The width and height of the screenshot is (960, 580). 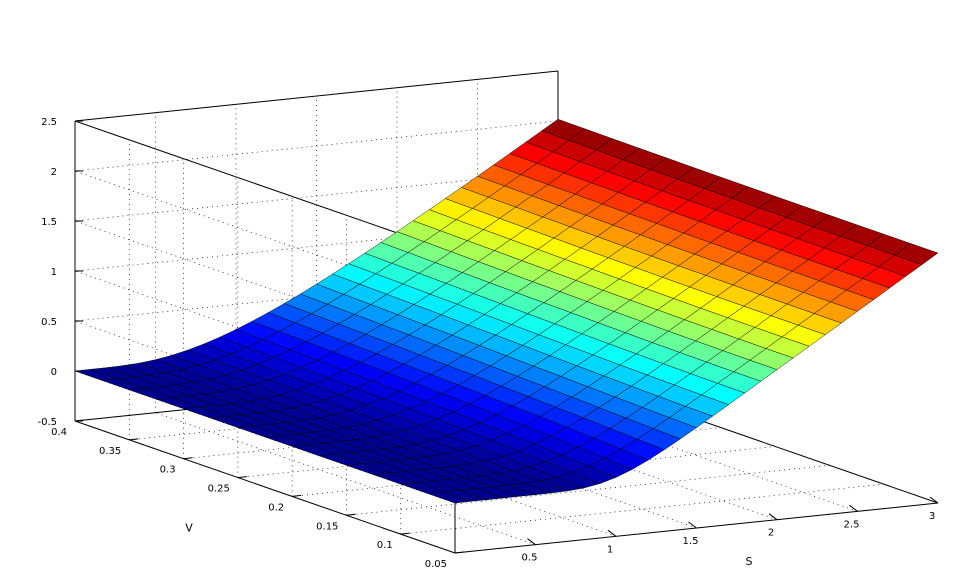 What do you see at coordinates (189, 528) in the screenshot?
I see `y-axis-title: V` at bounding box center [189, 528].